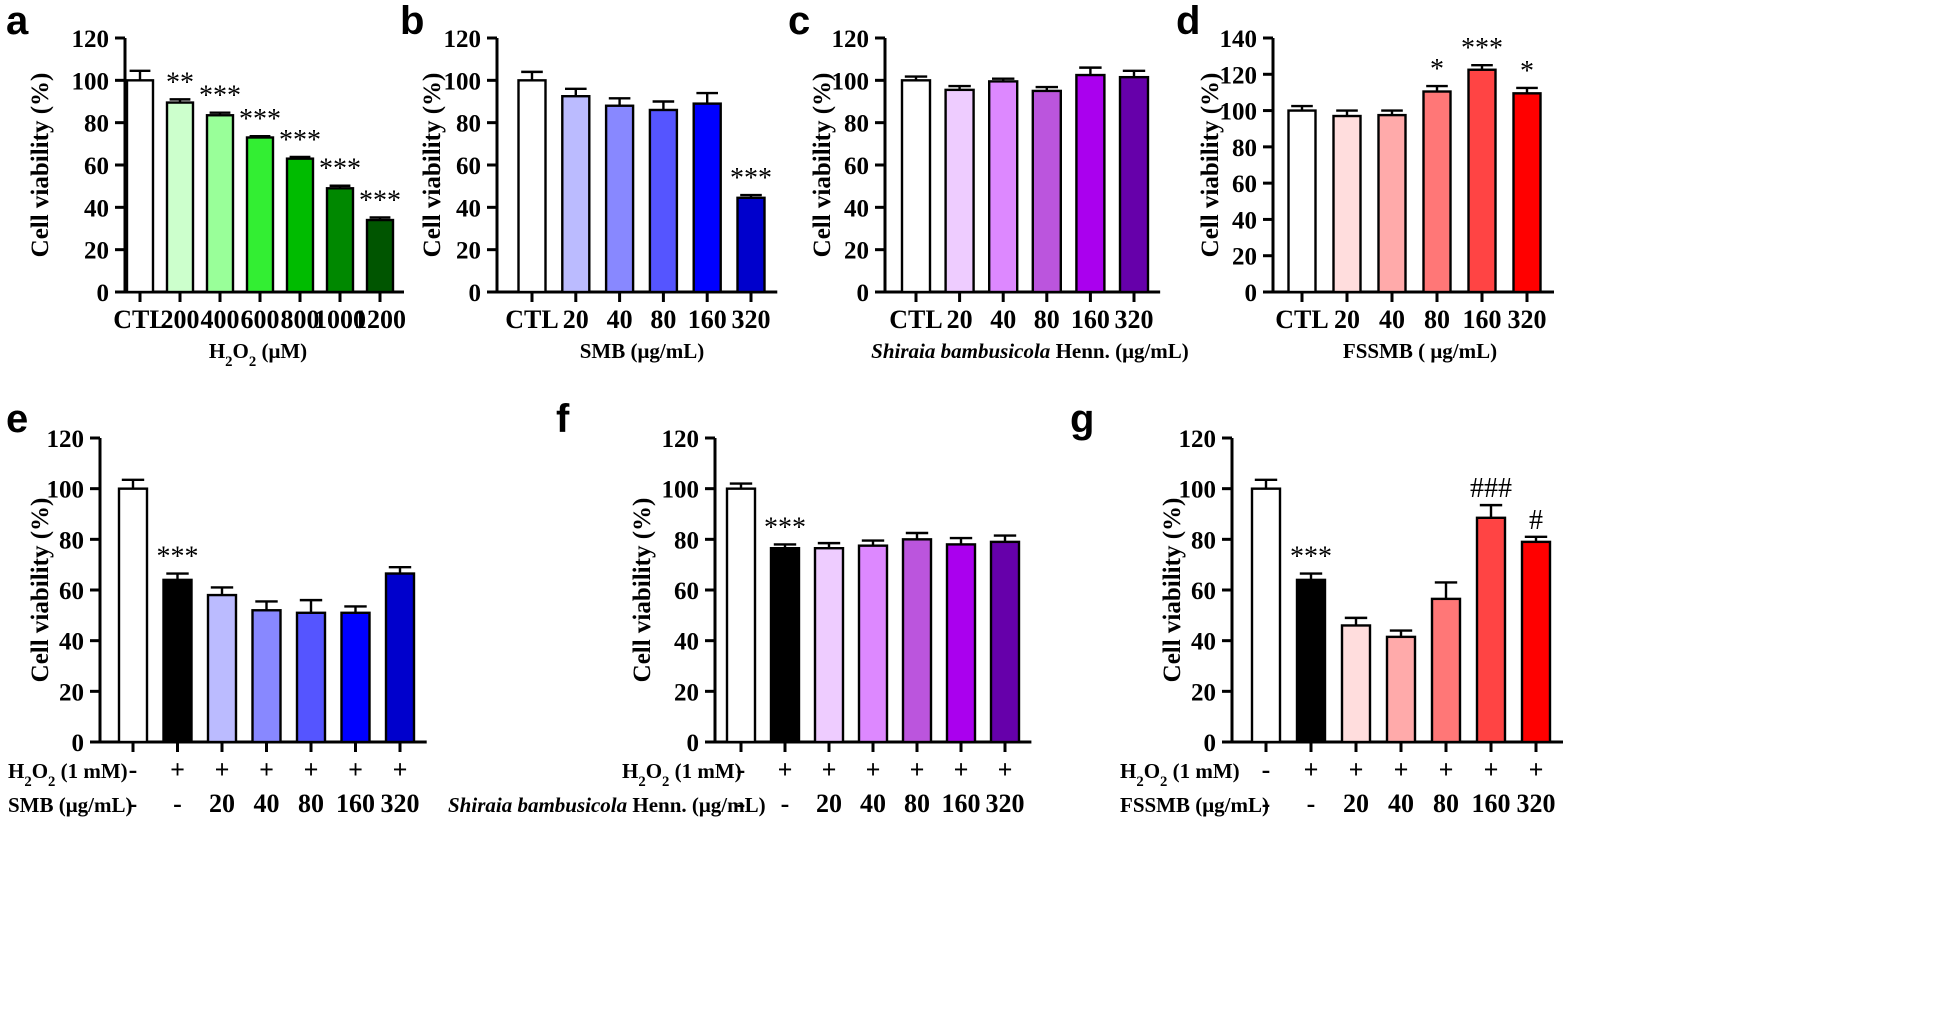  What do you see at coordinates (133, 769) in the screenshot?
I see `condition-h2o2: -` at bounding box center [133, 769].